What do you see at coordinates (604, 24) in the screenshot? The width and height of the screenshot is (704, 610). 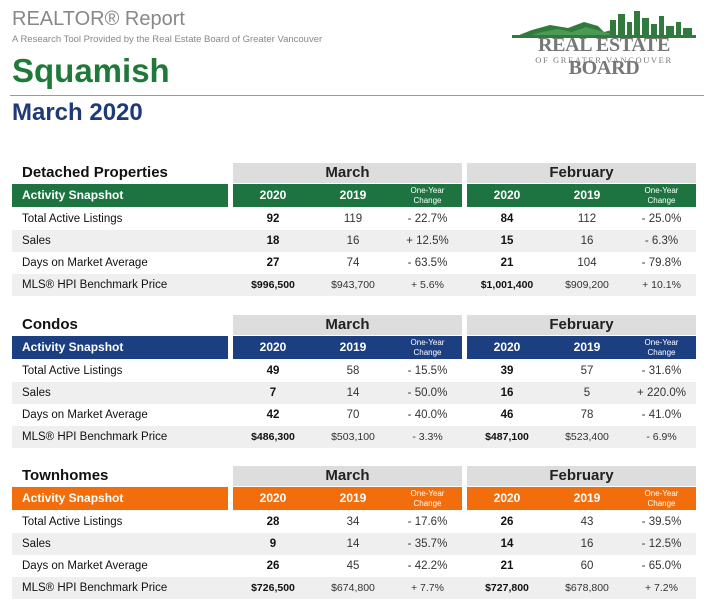 I see `skyline-icon` at bounding box center [604, 24].